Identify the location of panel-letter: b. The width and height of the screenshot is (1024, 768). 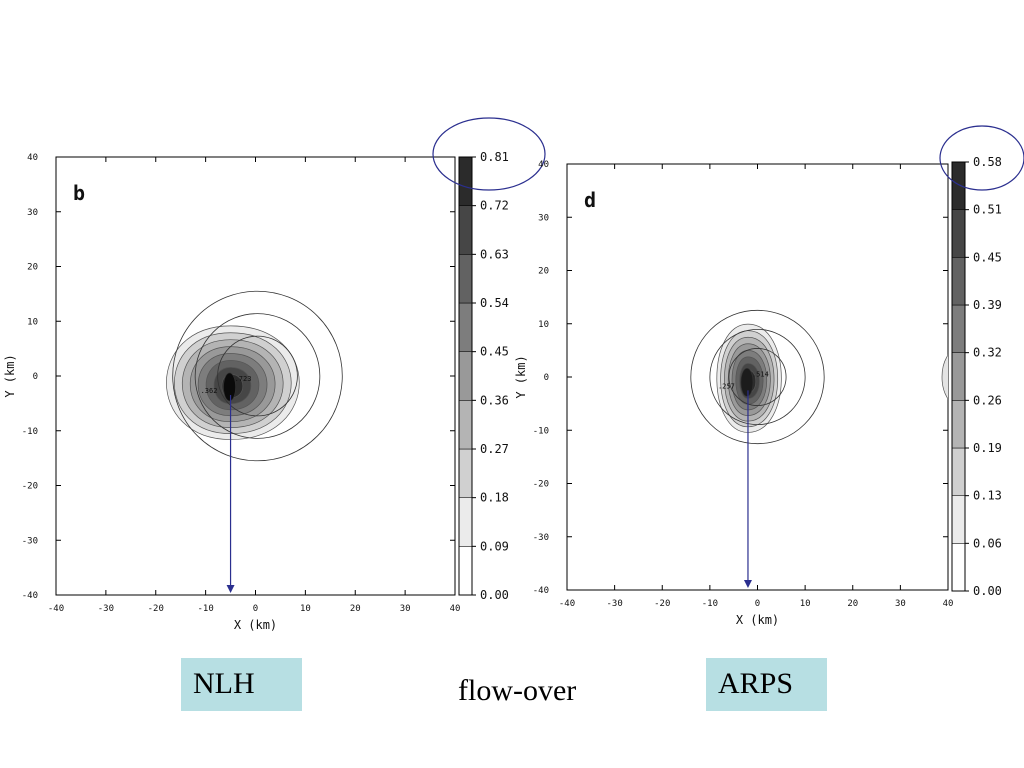
(79, 193).